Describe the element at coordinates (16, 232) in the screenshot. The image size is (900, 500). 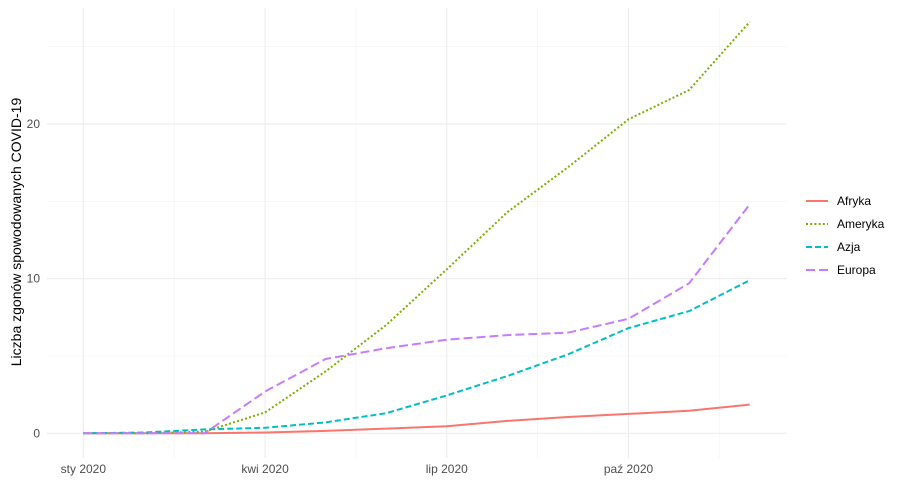
I see `y-axis-title: Liczba zgonów spowodowanych COVID-19` at that location.